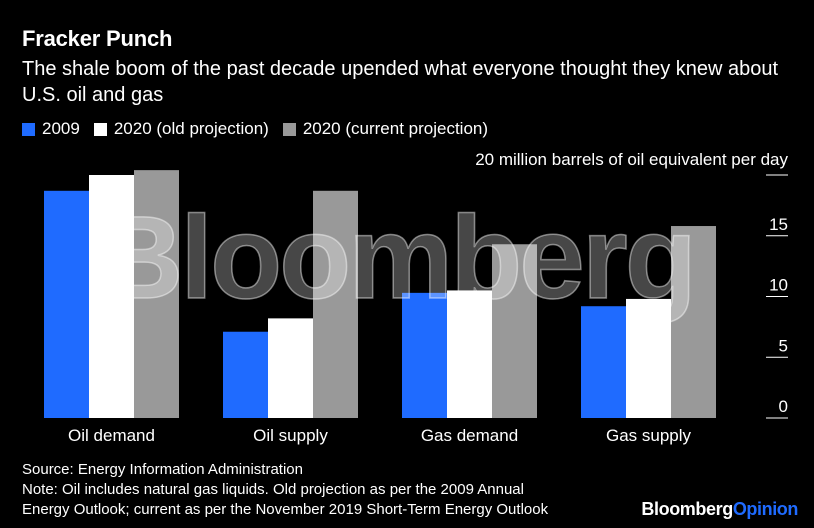  I want to click on legend-swatch-2020-old, so click(100, 129).